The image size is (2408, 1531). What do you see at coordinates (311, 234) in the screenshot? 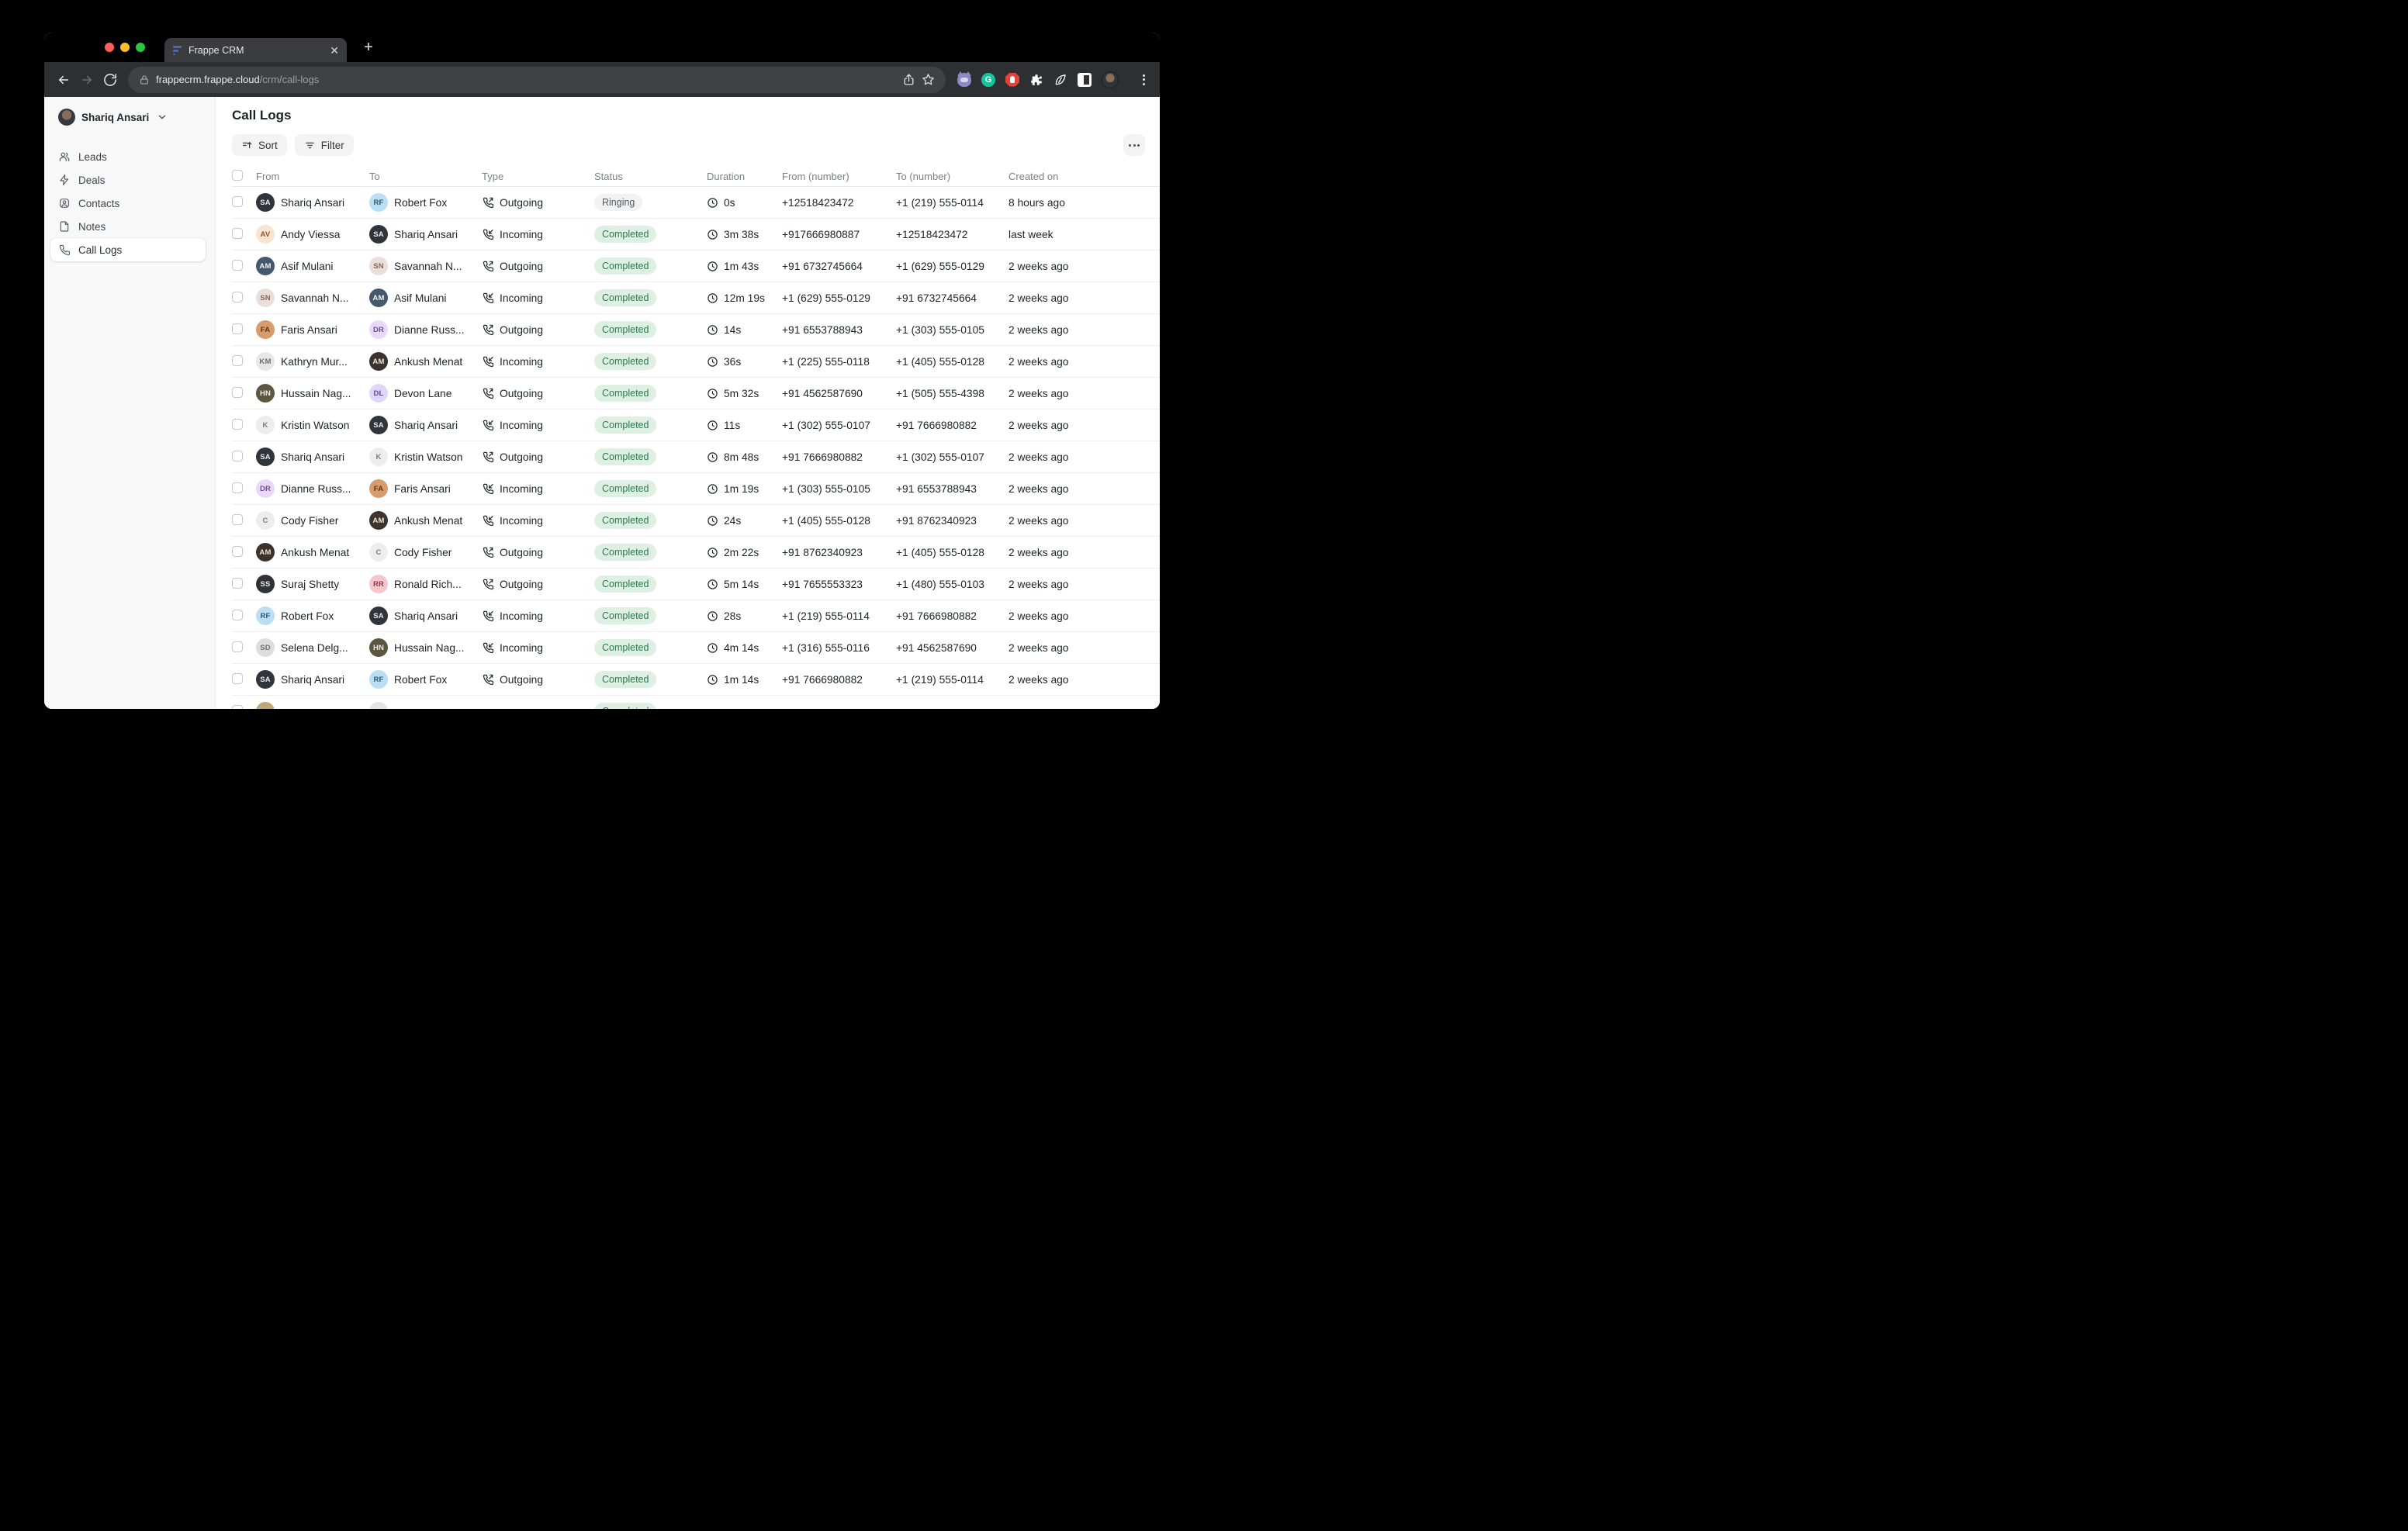
I see `from-name: Andy Viessa` at bounding box center [311, 234].